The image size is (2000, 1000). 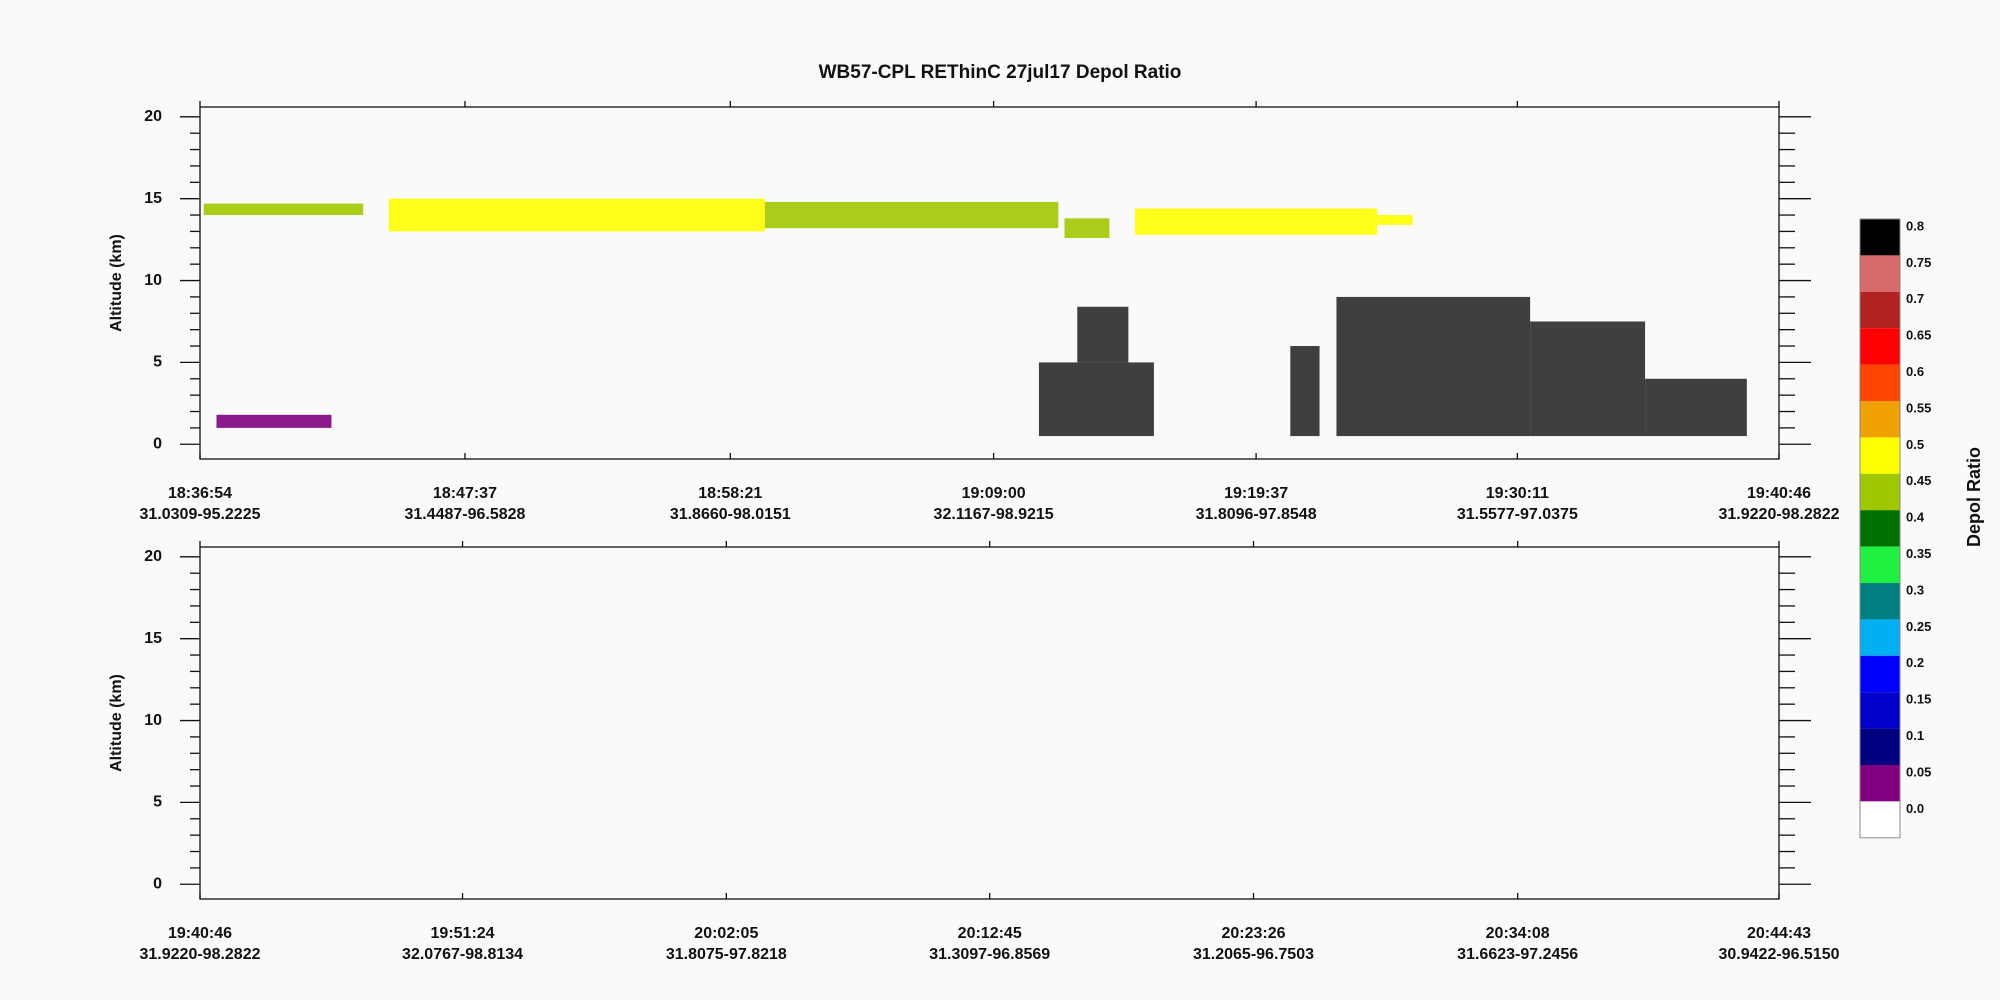 I want to click on colorbar-label: 0.45, so click(x=1918, y=480).